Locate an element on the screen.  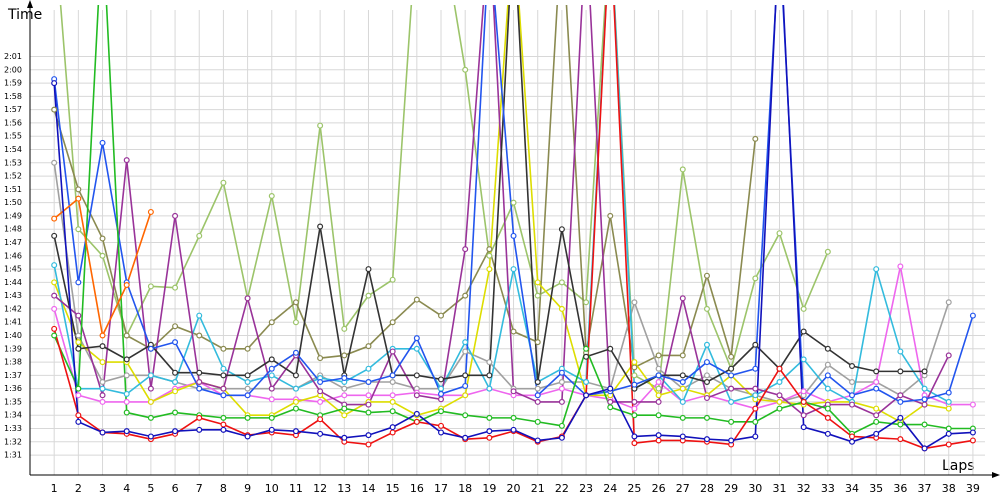
y-tick-label: 1:53 is located at coordinates (13, 162).